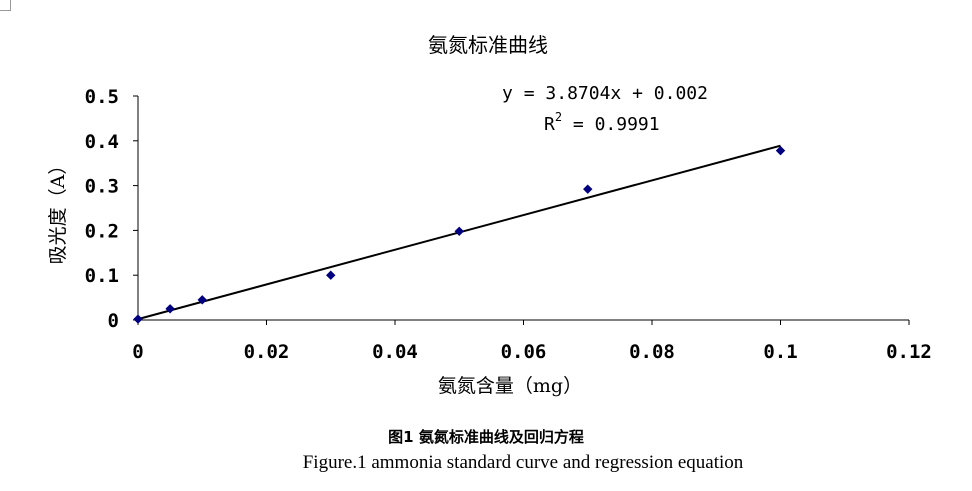  What do you see at coordinates (395, 352) in the screenshot?
I see `x-tick-label: 0.04` at bounding box center [395, 352].